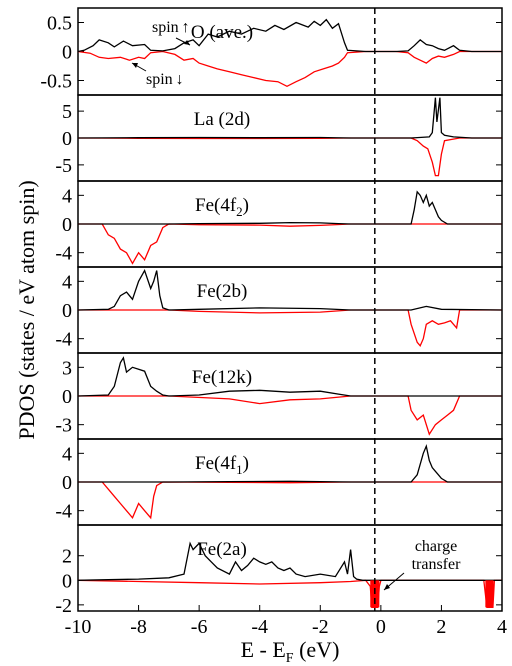  I want to click on charge-transfer-pointer-head, so click(387, 587).